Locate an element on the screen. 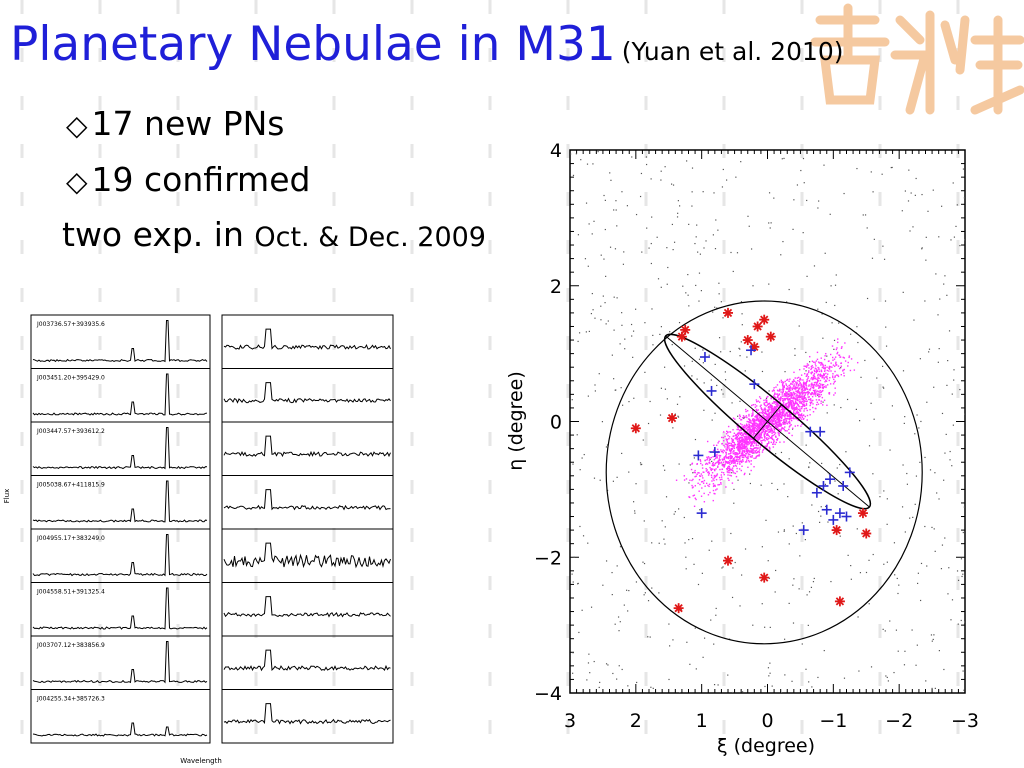 The image size is (1024, 768). note-prefix: two exp. in is located at coordinates (153, 234).